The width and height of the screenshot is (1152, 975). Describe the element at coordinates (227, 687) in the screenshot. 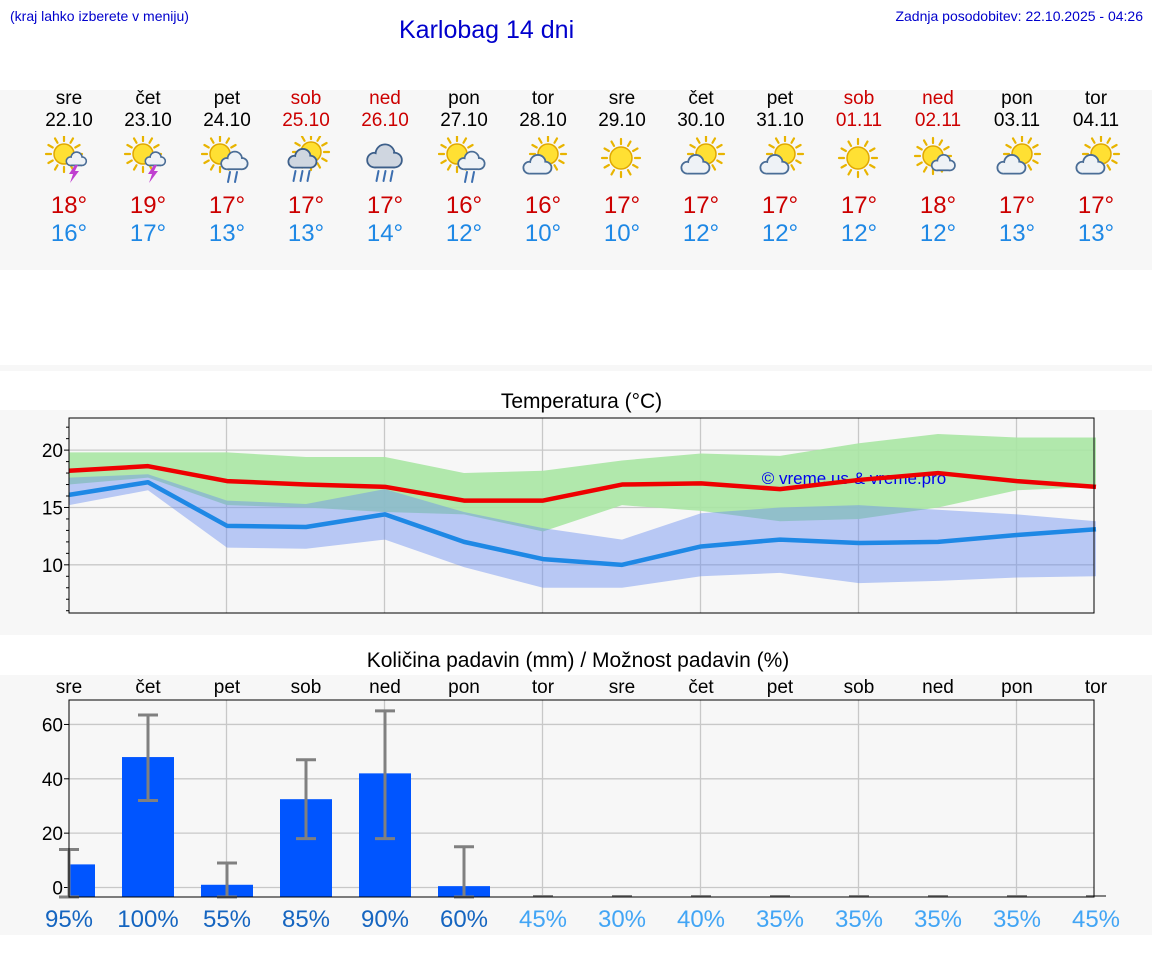

I see `x-category-label: pet` at that location.